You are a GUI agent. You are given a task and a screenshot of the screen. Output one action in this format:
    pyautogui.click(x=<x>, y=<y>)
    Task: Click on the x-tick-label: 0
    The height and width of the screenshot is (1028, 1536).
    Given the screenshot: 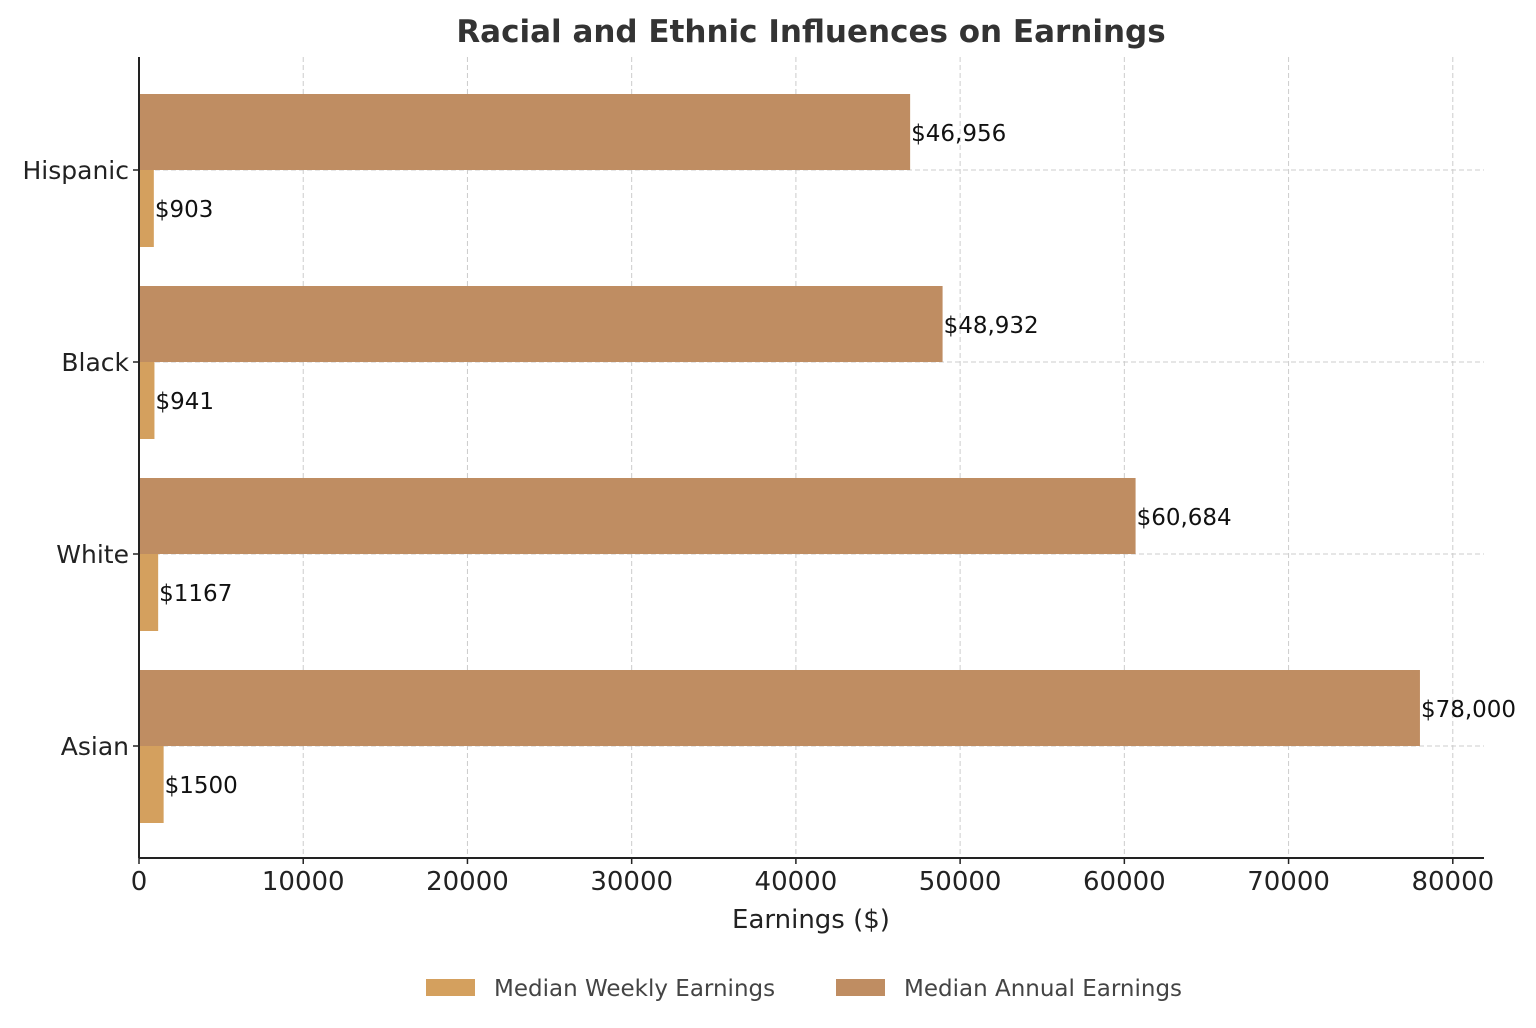 What is the action you would take?
    pyautogui.click(x=139, y=882)
    